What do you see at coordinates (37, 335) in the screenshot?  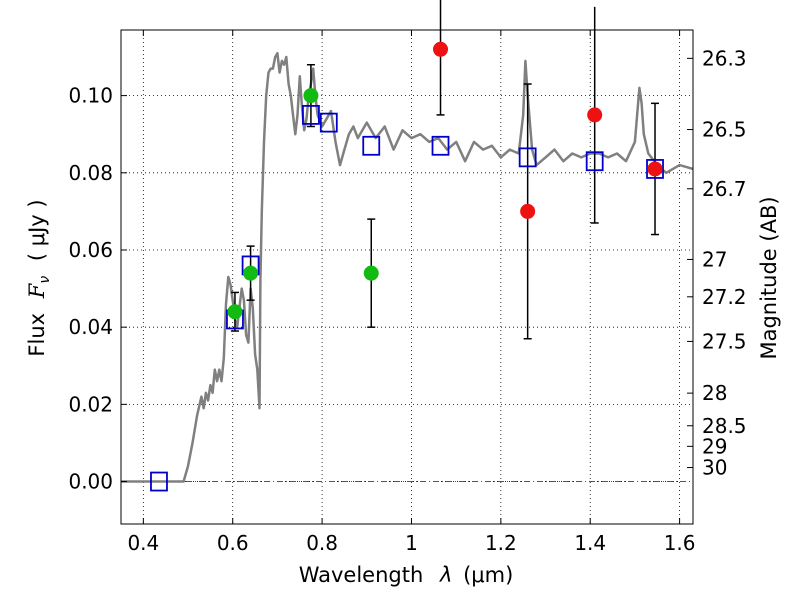 I see `y-axis-title-text: Flux` at bounding box center [37, 335].